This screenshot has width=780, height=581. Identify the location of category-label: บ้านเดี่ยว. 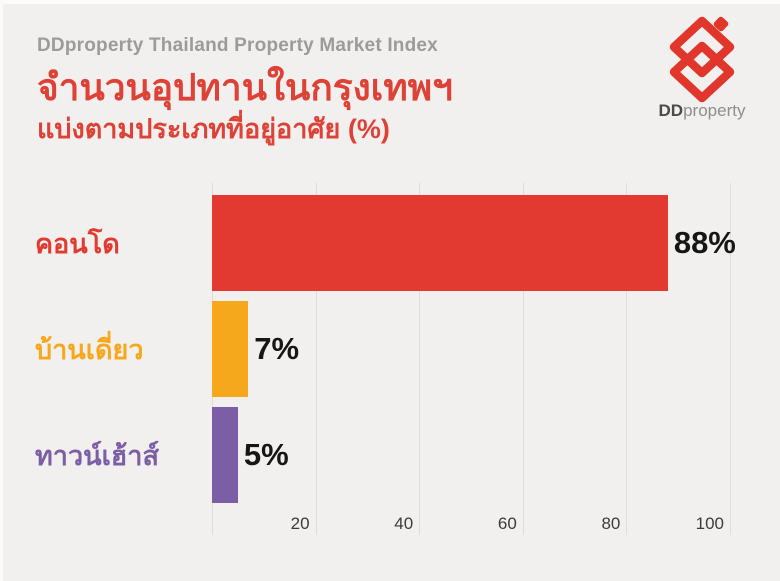
(89, 349).